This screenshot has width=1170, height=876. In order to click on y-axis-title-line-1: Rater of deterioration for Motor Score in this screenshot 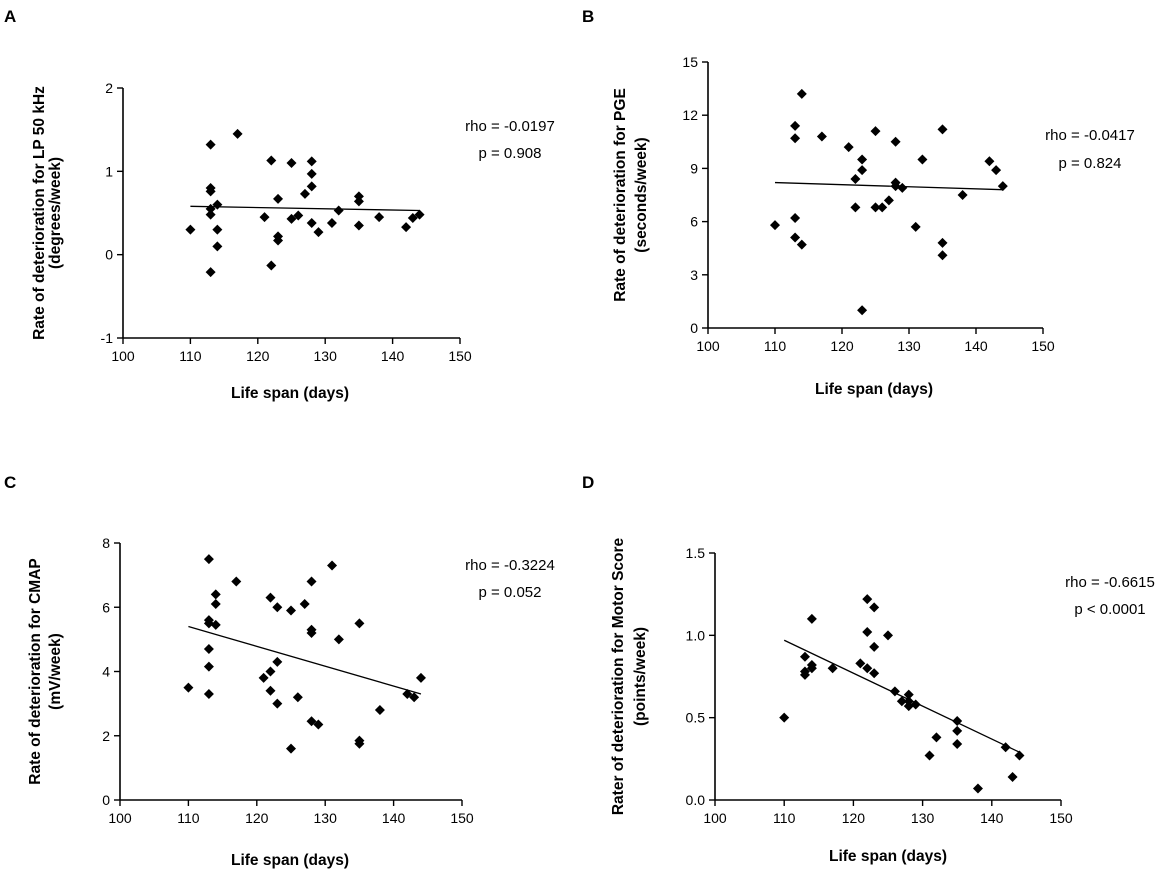, I will do `click(618, 676)`.